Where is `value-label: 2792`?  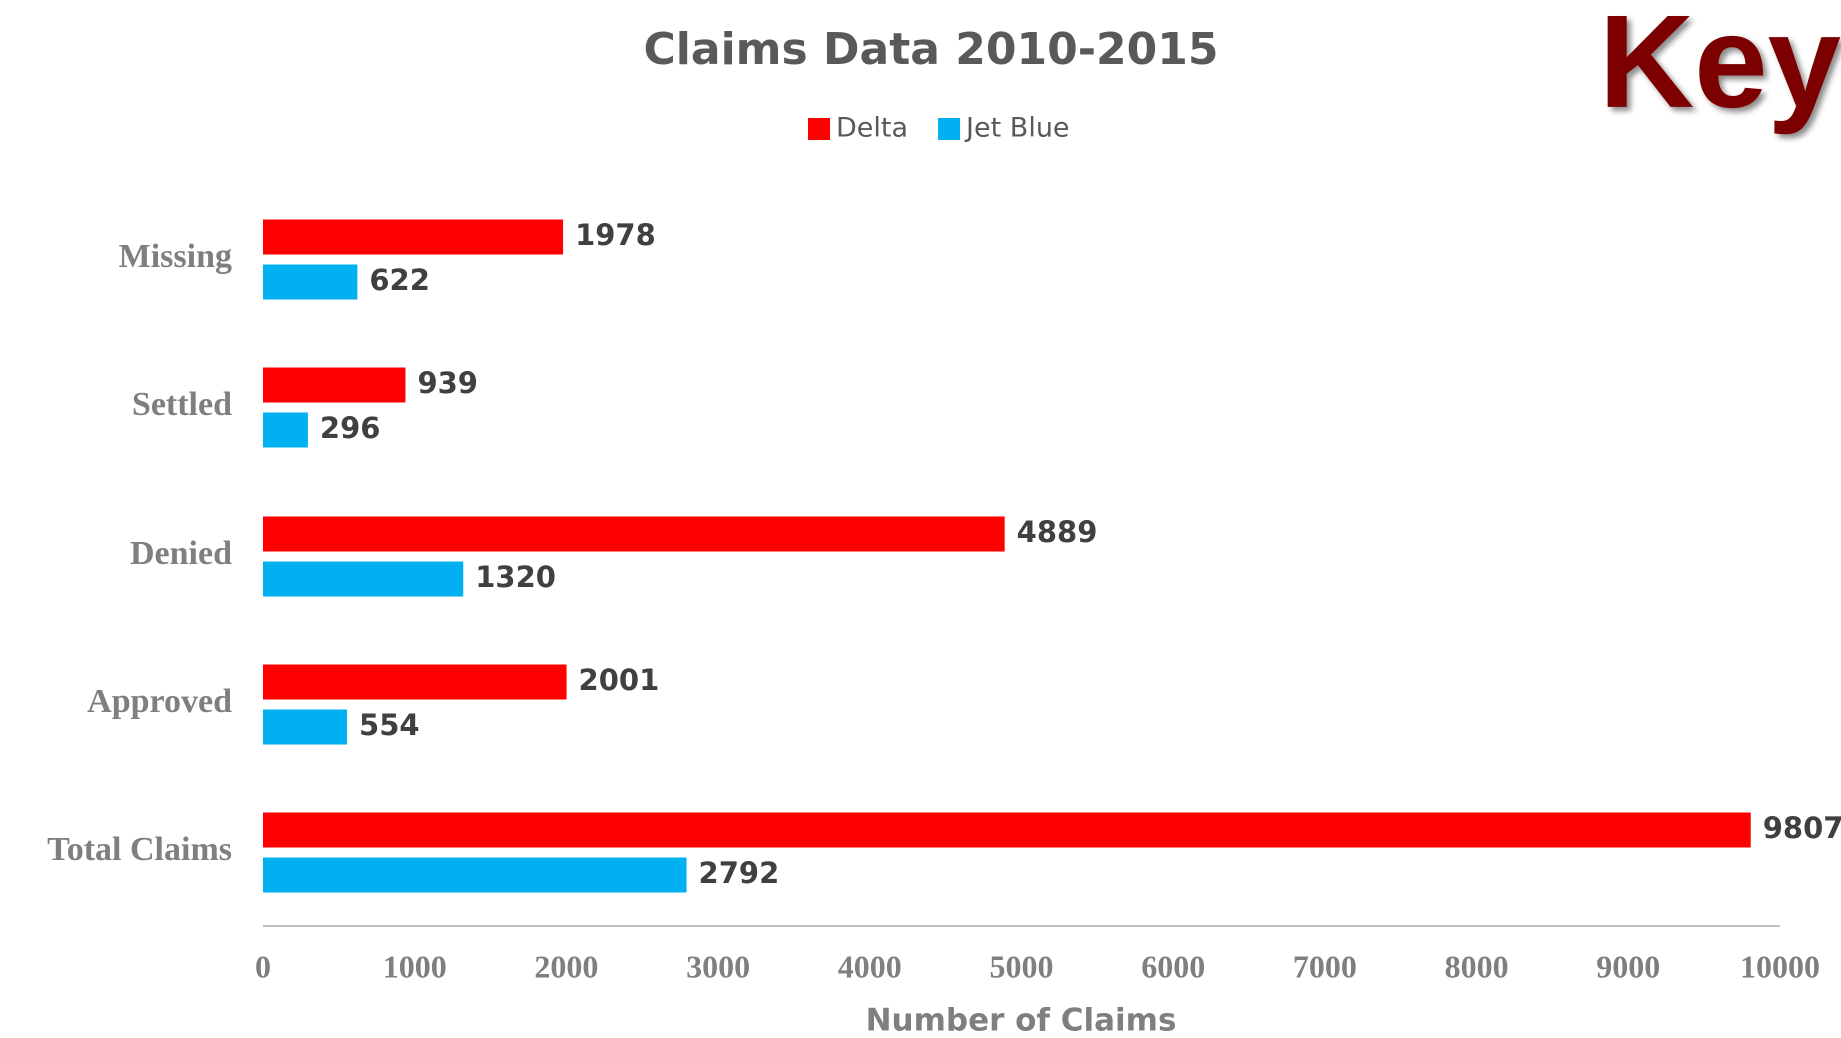
value-label: 2792 is located at coordinates (739, 873).